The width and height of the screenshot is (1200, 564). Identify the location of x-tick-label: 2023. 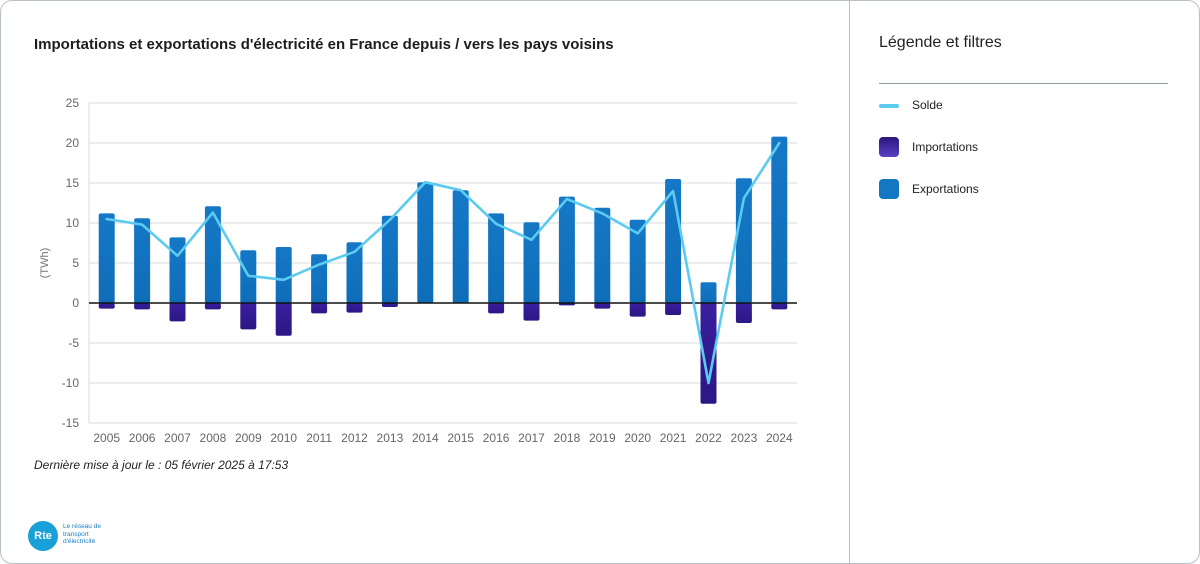
(744, 438).